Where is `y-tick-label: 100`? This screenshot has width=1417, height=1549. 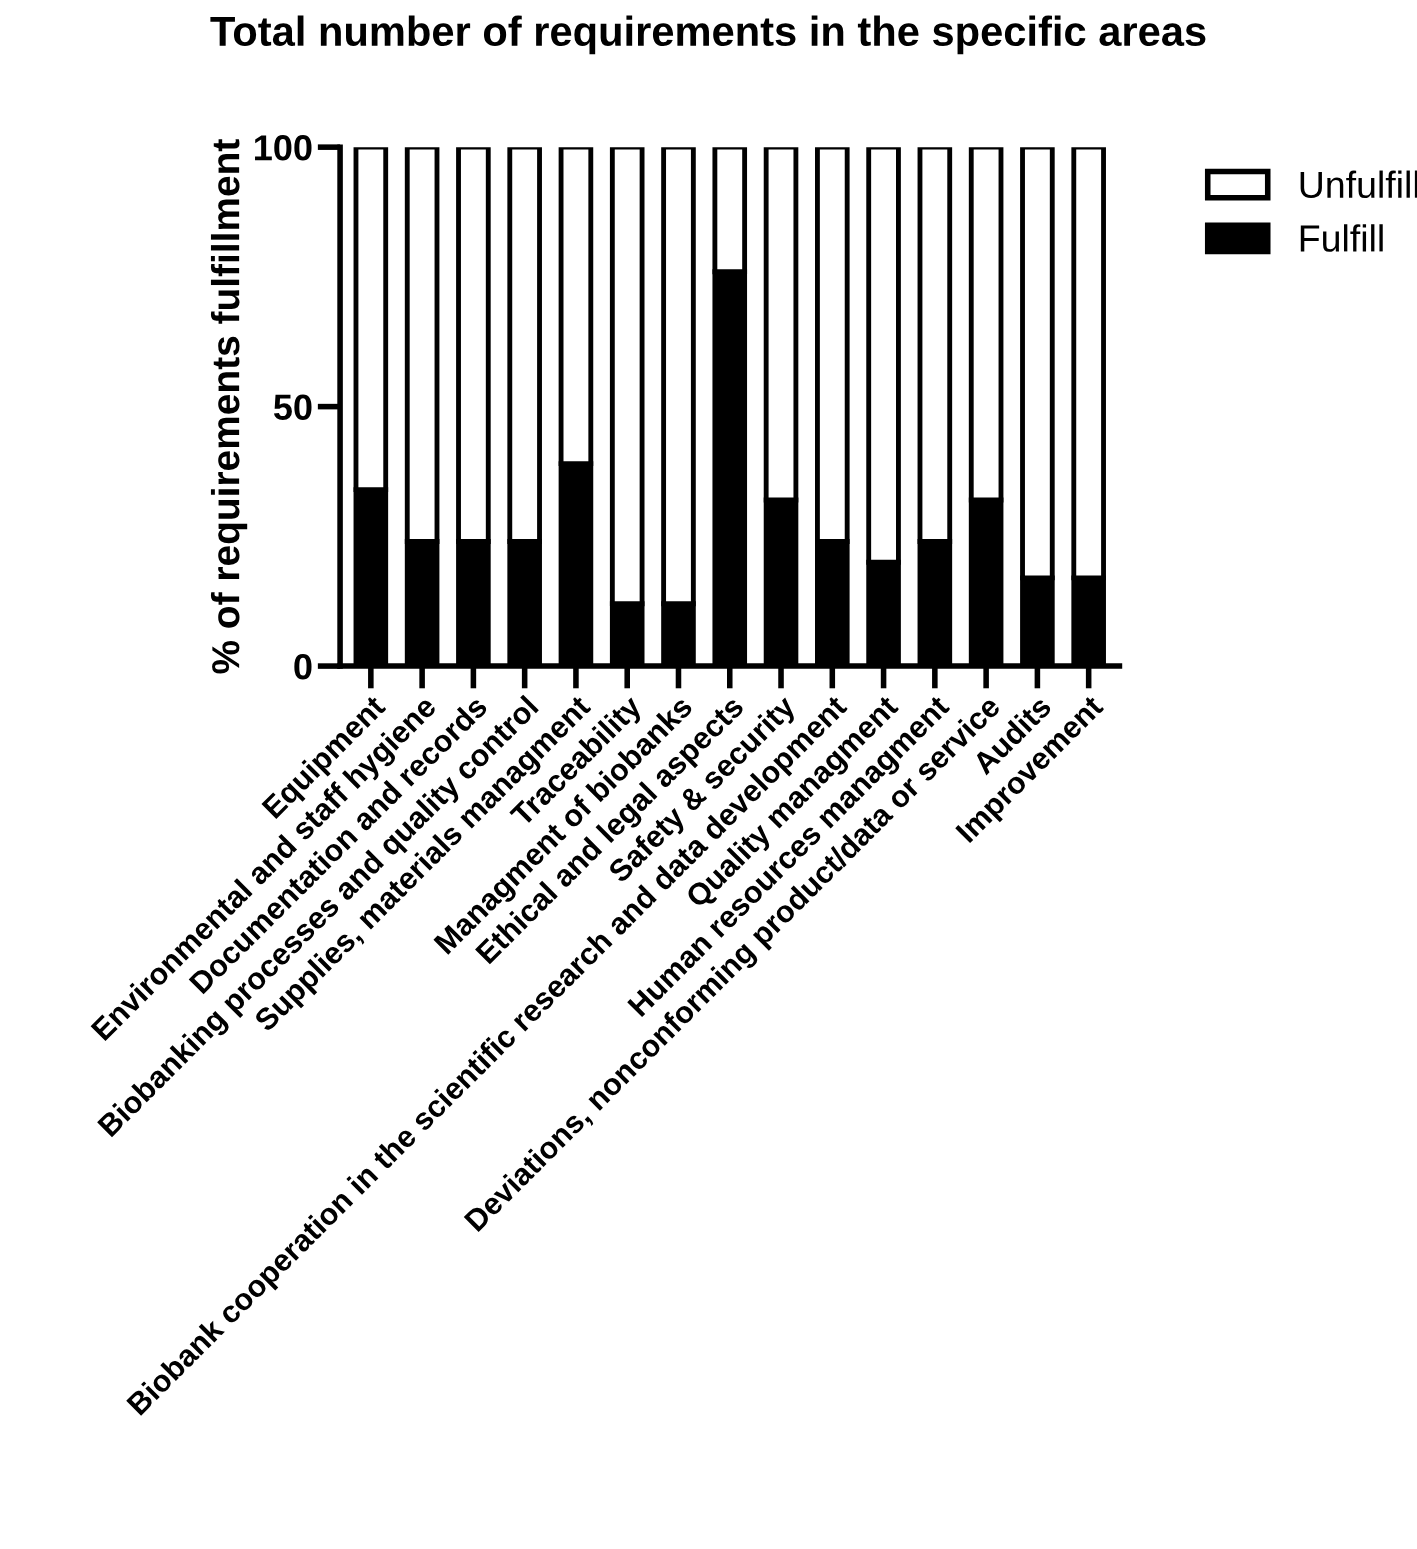 y-tick-label: 100 is located at coordinates (283, 148).